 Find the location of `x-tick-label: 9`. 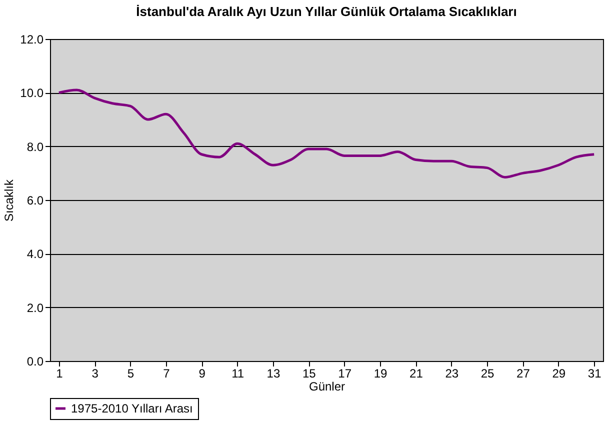

x-tick-label: 9 is located at coordinates (202, 373).